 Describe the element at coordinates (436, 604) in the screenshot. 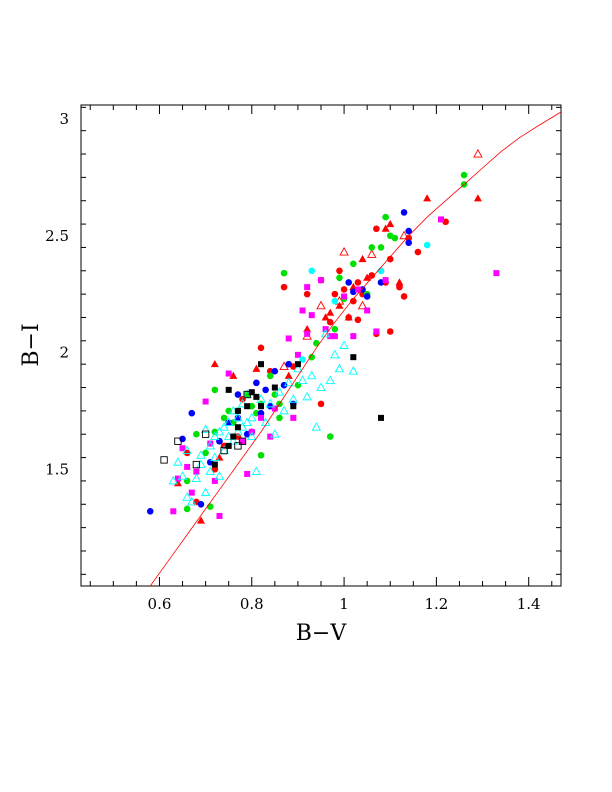

I see `x-tick-label: 1.2` at that location.